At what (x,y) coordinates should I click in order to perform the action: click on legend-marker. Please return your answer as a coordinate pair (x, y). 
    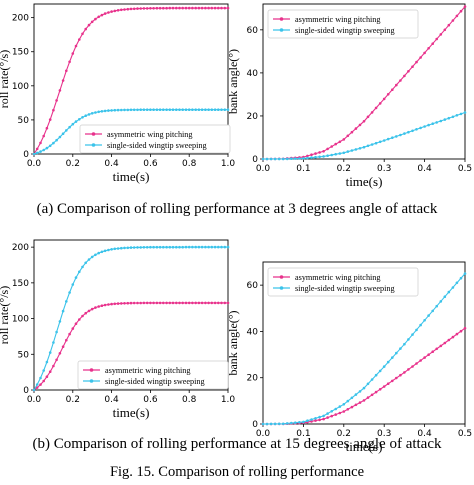
    Looking at the image, I should click on (91, 370).